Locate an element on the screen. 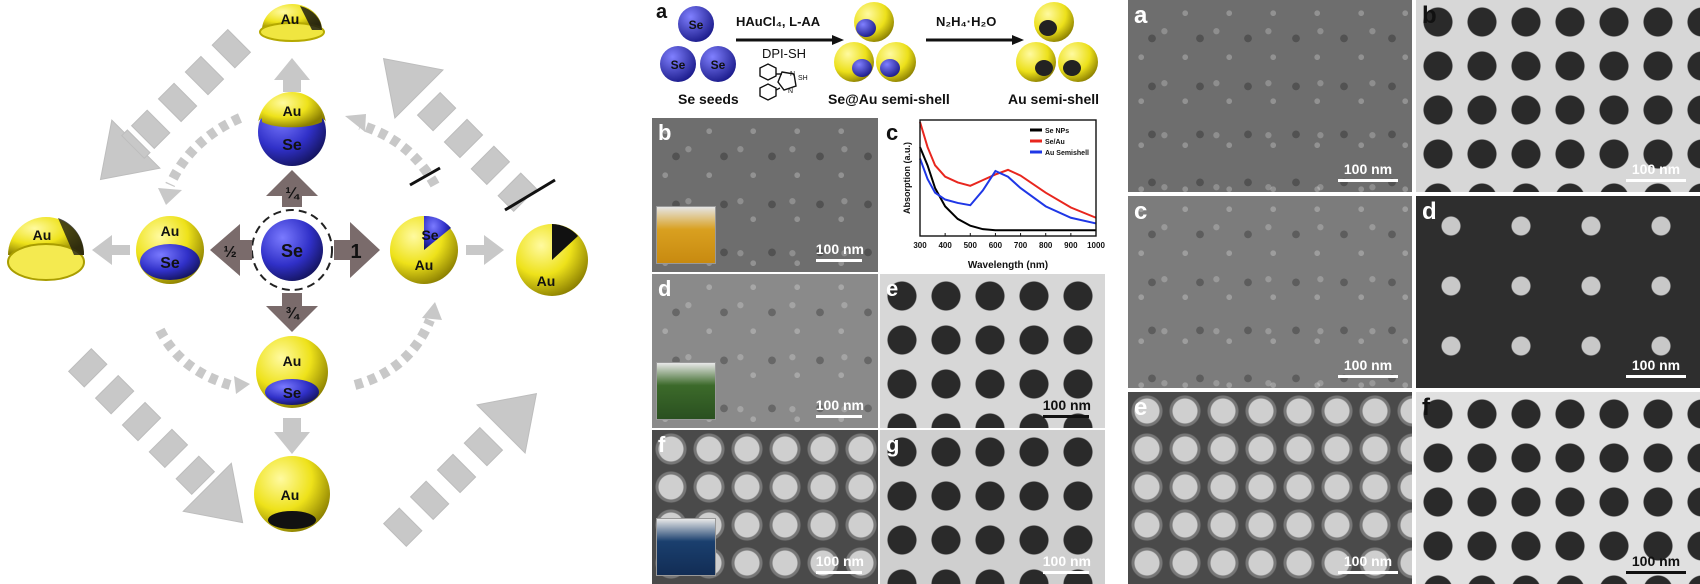  panel-e-letter: e is located at coordinates (892, 288).